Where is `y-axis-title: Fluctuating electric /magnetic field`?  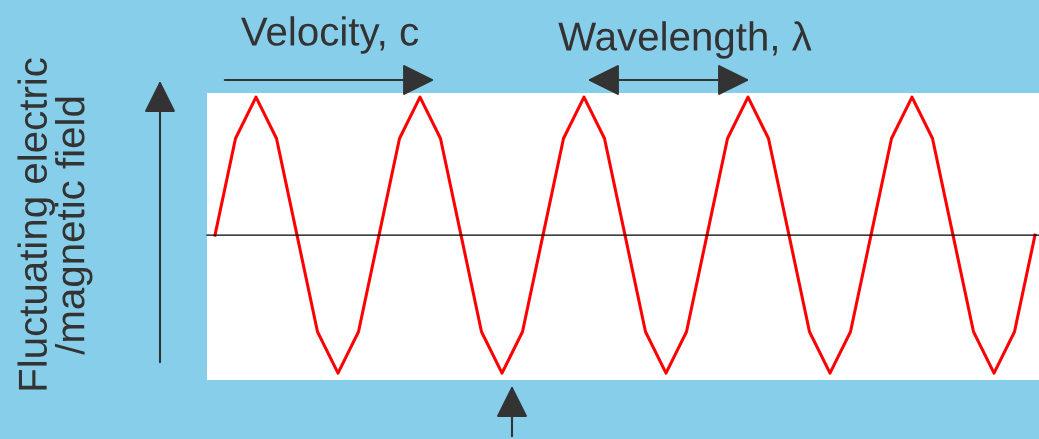
y-axis-title: Fluctuating electric /magnetic field is located at coordinates (55, 224).